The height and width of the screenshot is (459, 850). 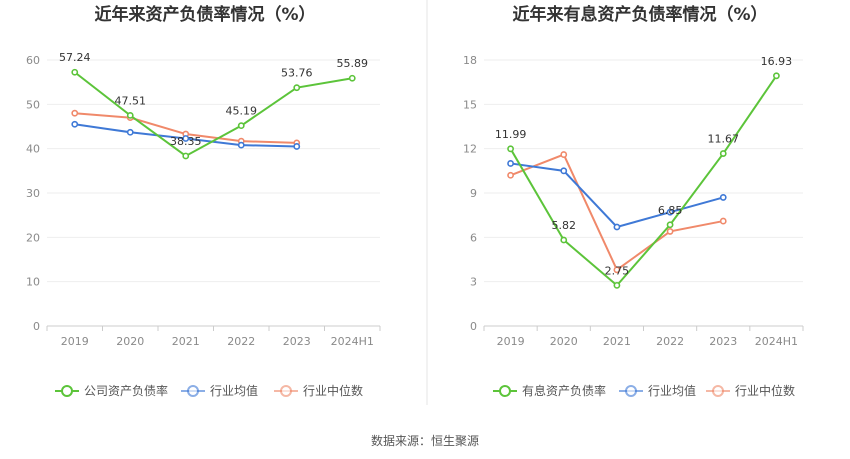 I want to click on legend-item: 公司资产负债率, so click(x=111, y=390).